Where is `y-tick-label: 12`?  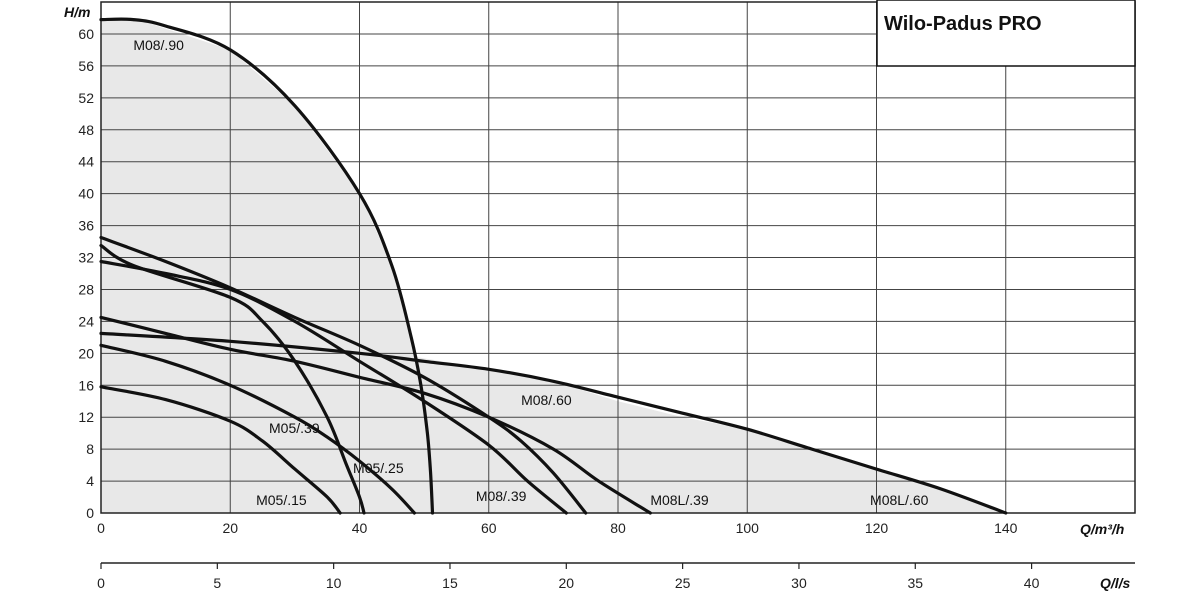 y-tick-label: 12 is located at coordinates (86, 417).